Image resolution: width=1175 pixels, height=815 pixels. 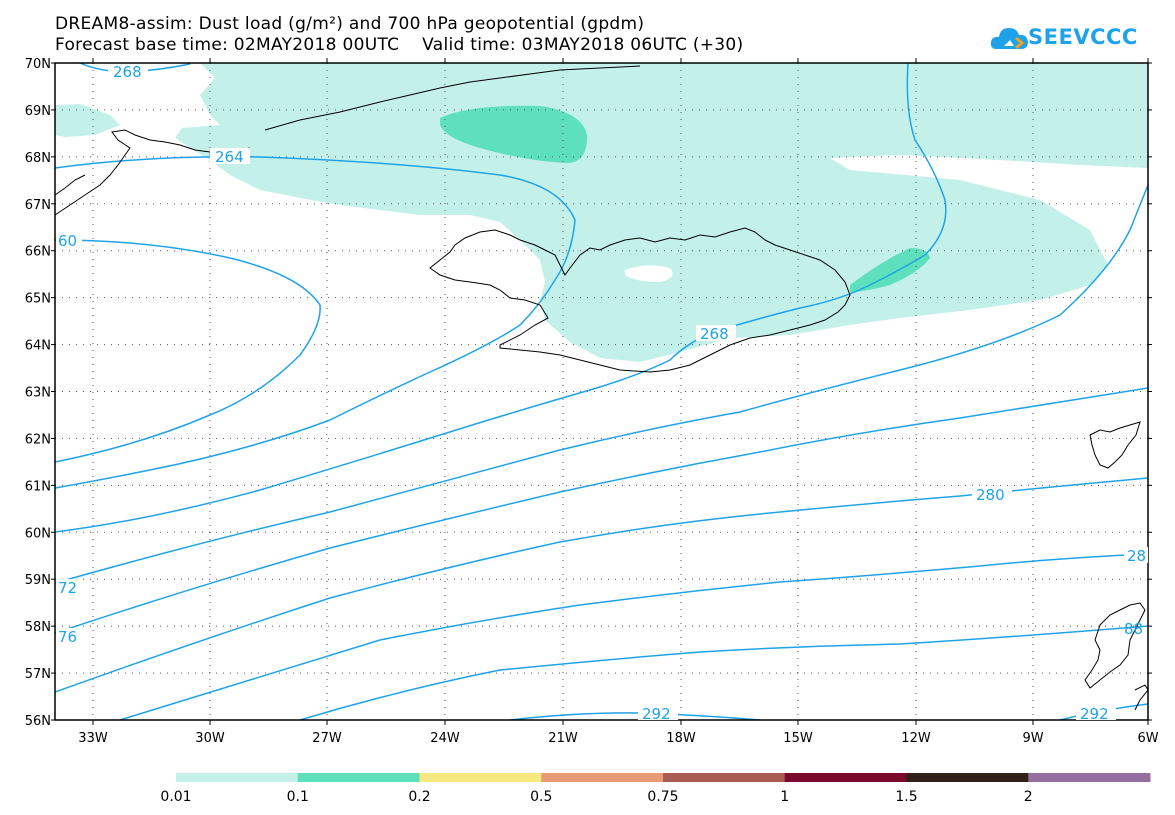 I want to click on contour-label: 280, so click(x=990, y=495).